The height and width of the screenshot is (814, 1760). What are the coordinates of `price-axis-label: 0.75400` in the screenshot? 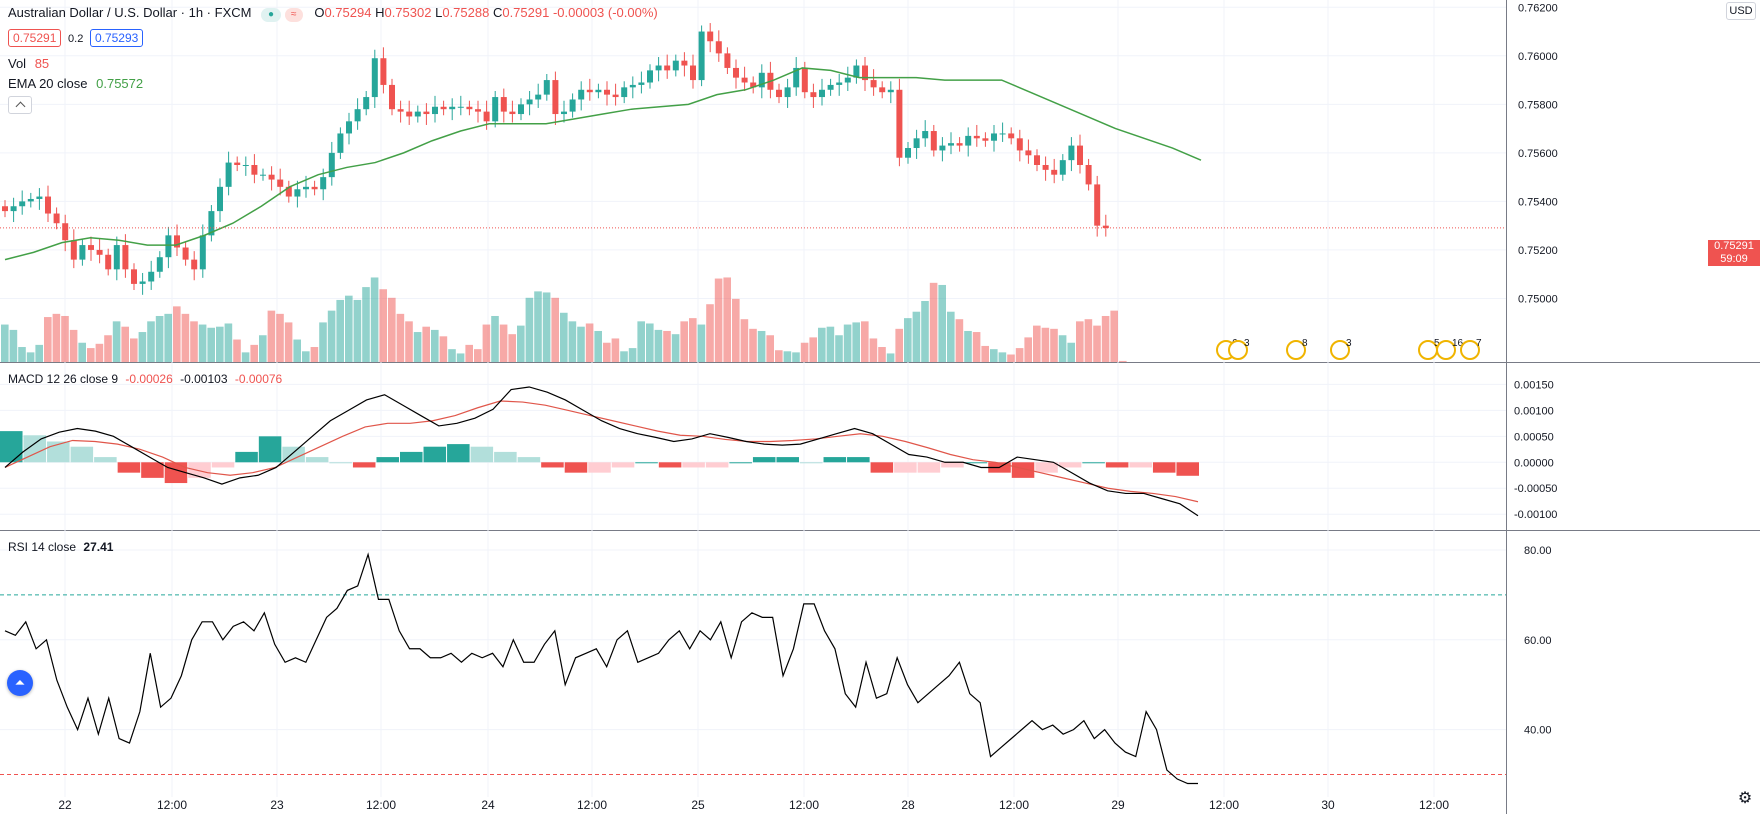 It's located at (1538, 202).